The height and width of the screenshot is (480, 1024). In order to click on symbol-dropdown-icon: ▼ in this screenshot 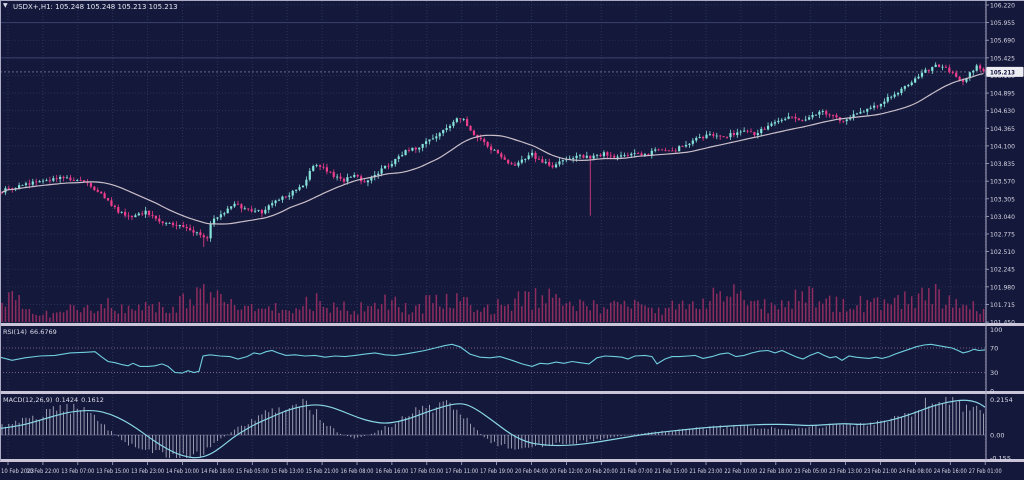, I will do `click(5, 5)`.